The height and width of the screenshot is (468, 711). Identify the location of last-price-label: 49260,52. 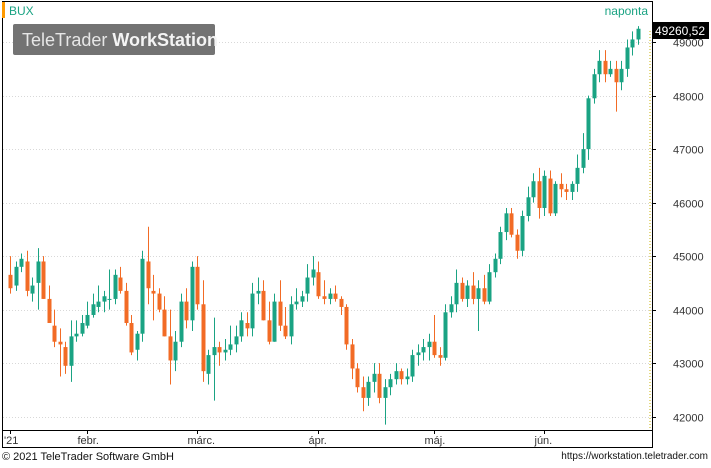
(680, 31).